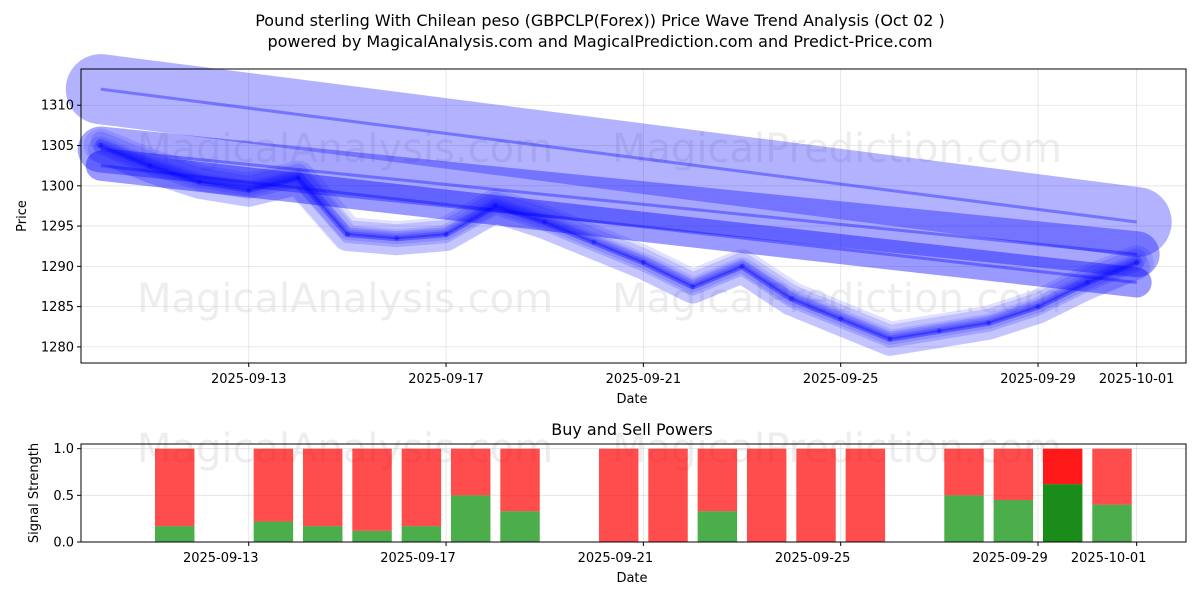 This screenshot has height=600, width=1200. I want to click on power-x-tick-label: 2025-09-25, so click(813, 558).